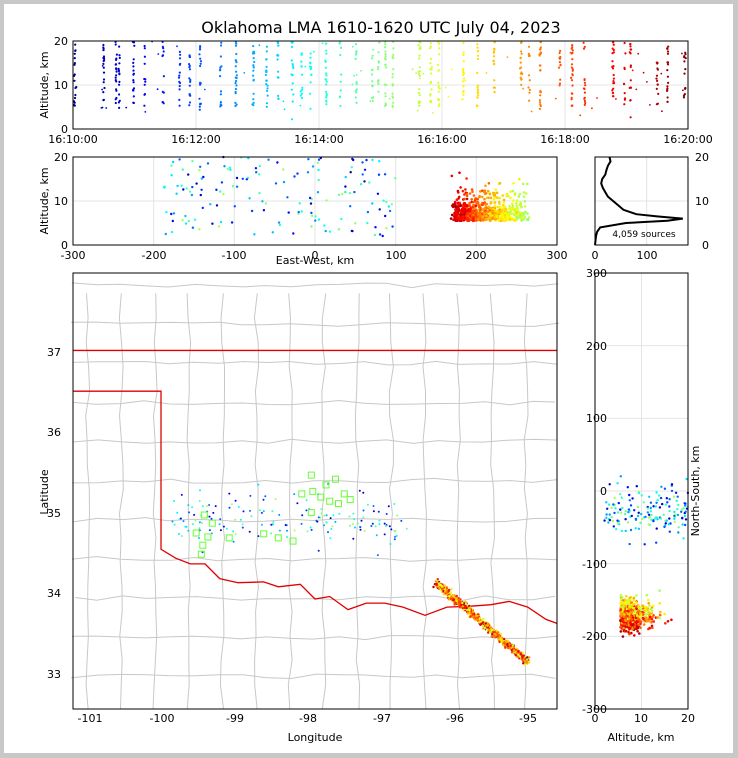 The image size is (738, 758). Describe the element at coordinates (594, 636) in the screenshot. I see `ns-ytick-m200: -200` at that location.